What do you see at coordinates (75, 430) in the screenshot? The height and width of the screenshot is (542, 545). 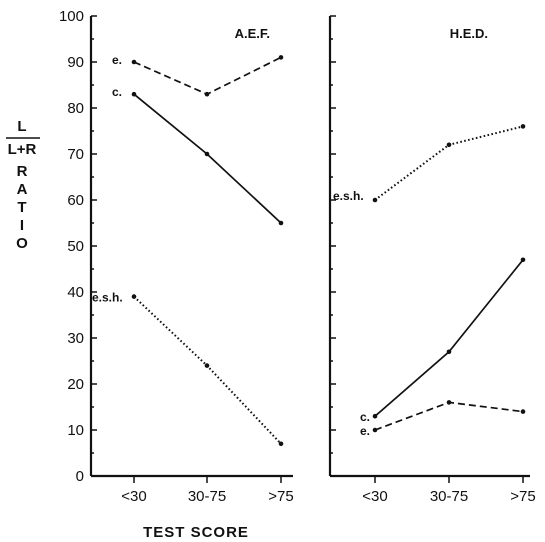 I see `y-tick-label: 10` at bounding box center [75, 430].